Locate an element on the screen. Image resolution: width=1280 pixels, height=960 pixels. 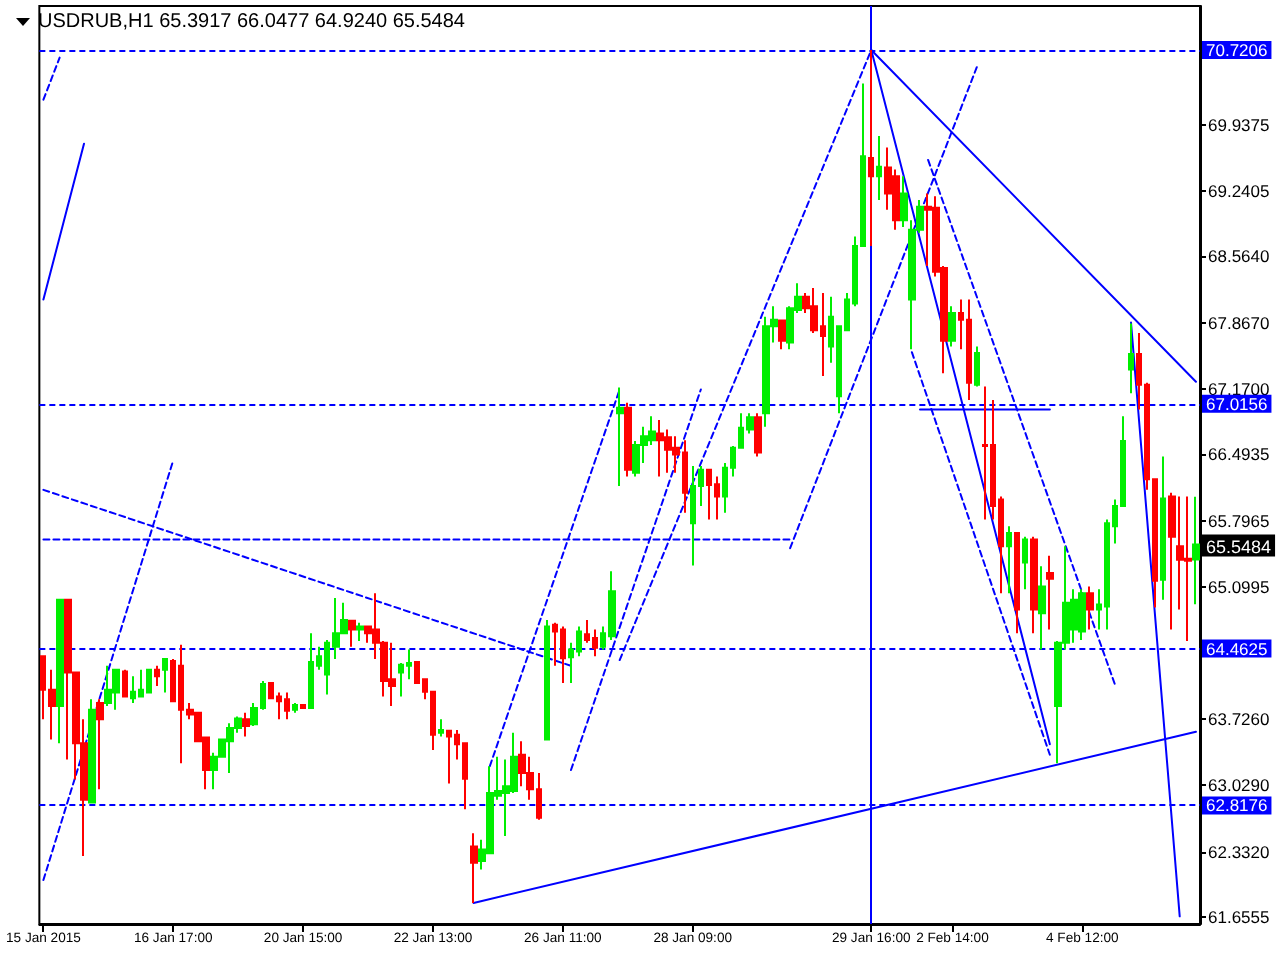
ref-line-label: 64.4625 is located at coordinates (1237, 648).